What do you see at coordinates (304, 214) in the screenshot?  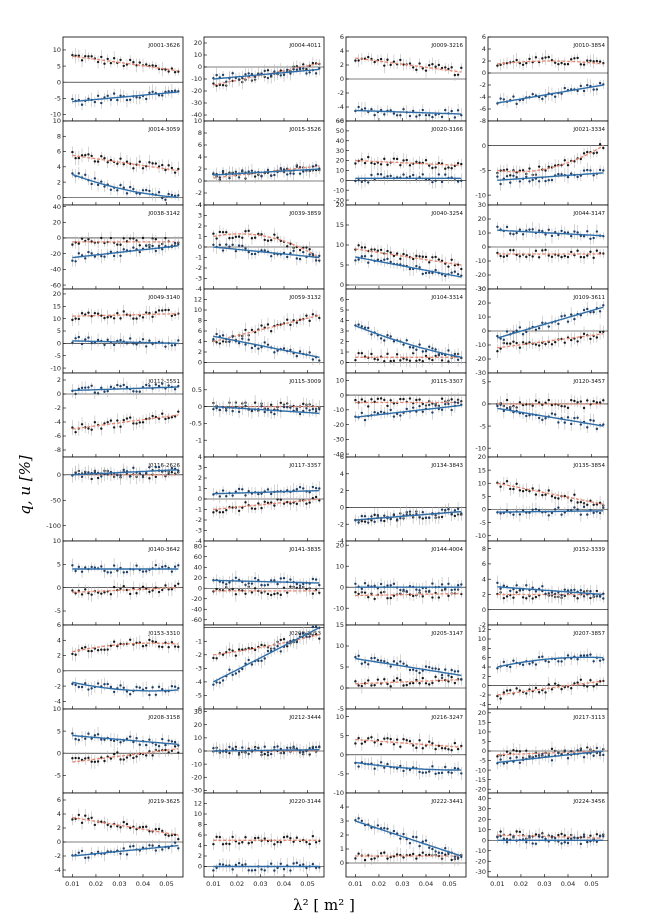 I see `panel-title: J0039-3859` at bounding box center [304, 214].